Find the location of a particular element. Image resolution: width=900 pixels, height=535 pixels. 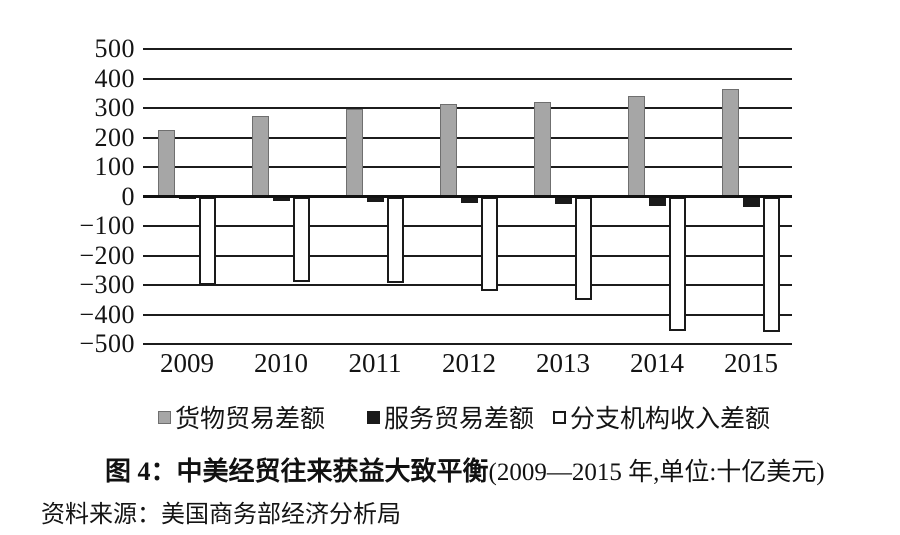

bar-services-2013 is located at coordinates (563, 200).